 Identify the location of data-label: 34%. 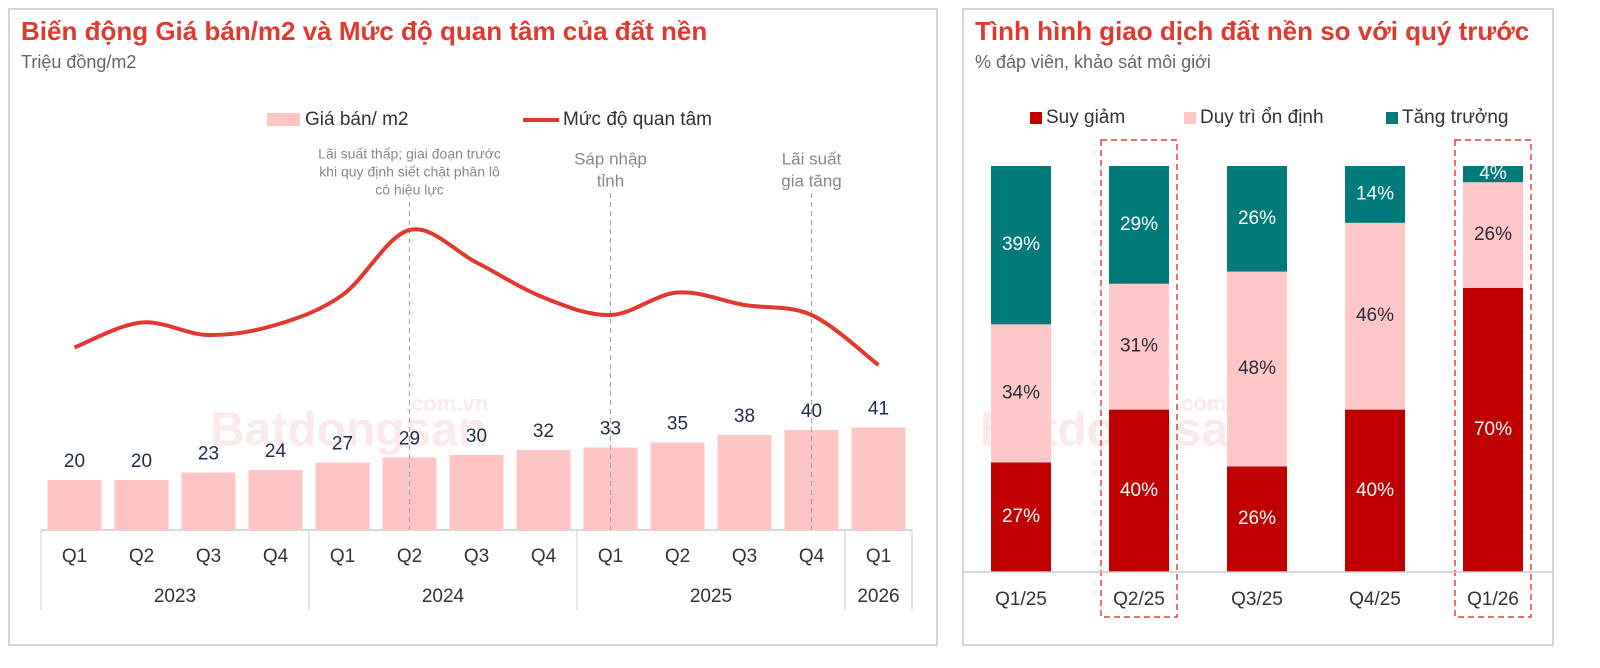
(1021, 392).